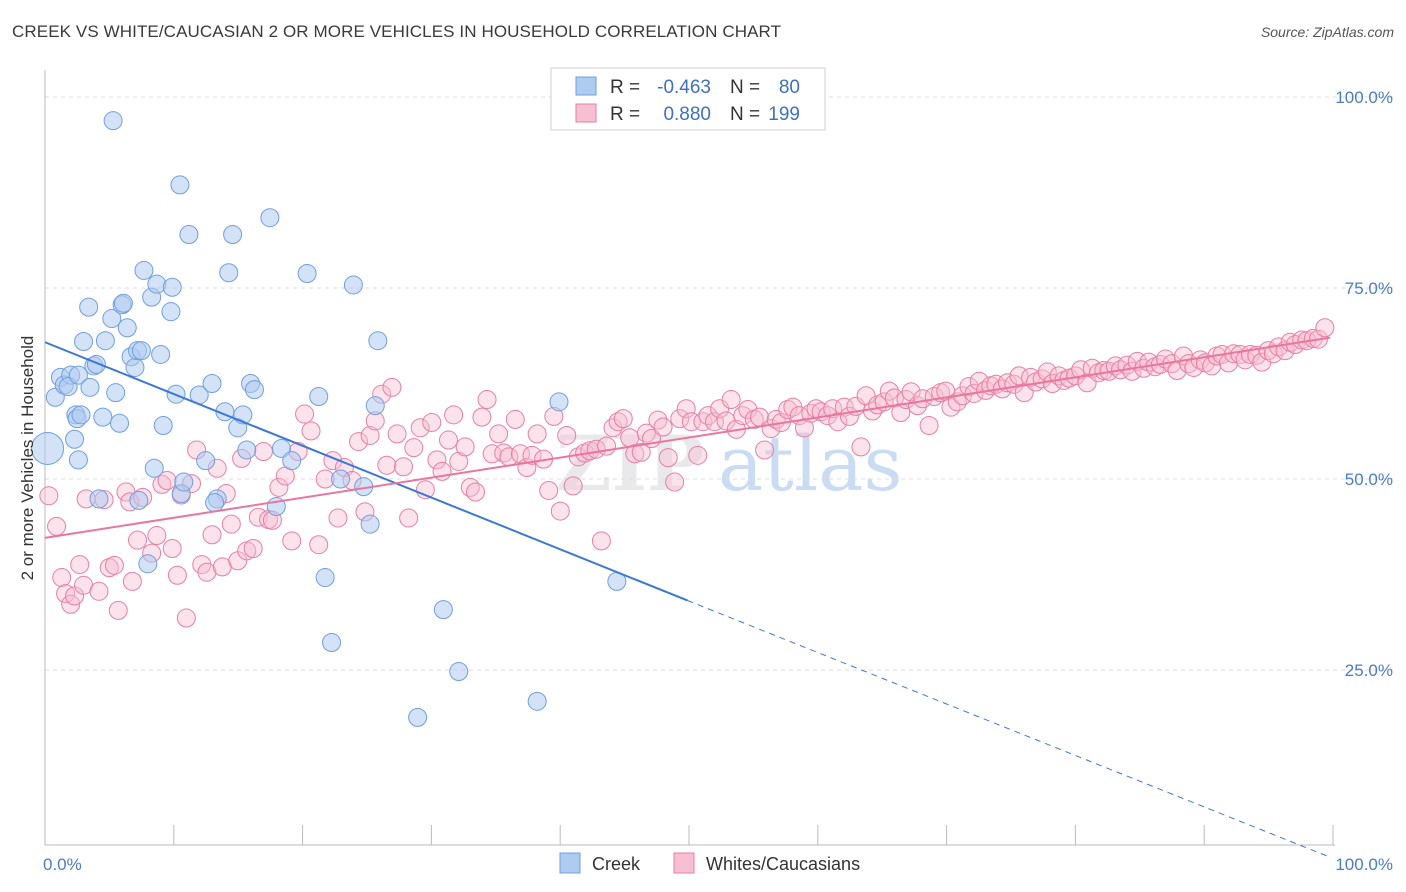  What do you see at coordinates (783, 864) in the screenshot?
I see `bottom-legend-whites: Whites/Caucasians` at bounding box center [783, 864].